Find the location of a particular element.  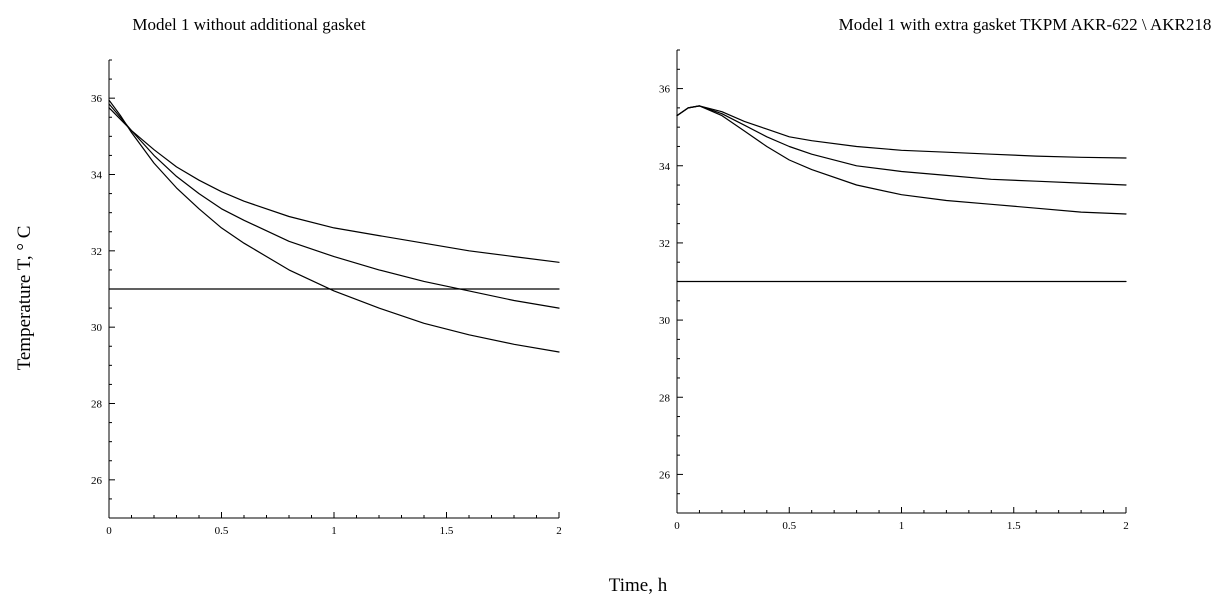

panel-title: Model 1 without additional gasket is located at coordinates (249, 24).